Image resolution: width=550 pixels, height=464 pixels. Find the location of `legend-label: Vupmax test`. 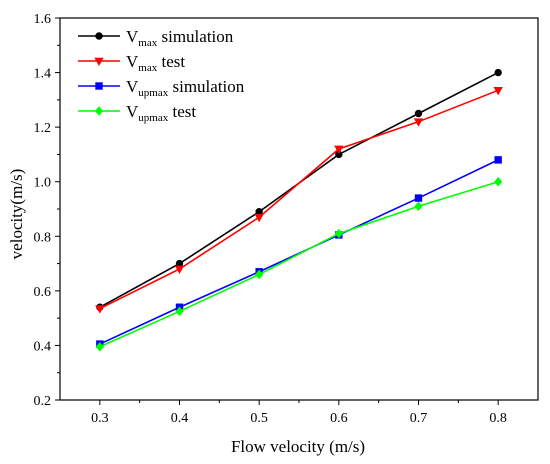

legend-label: Vupmax test is located at coordinates (161, 113).